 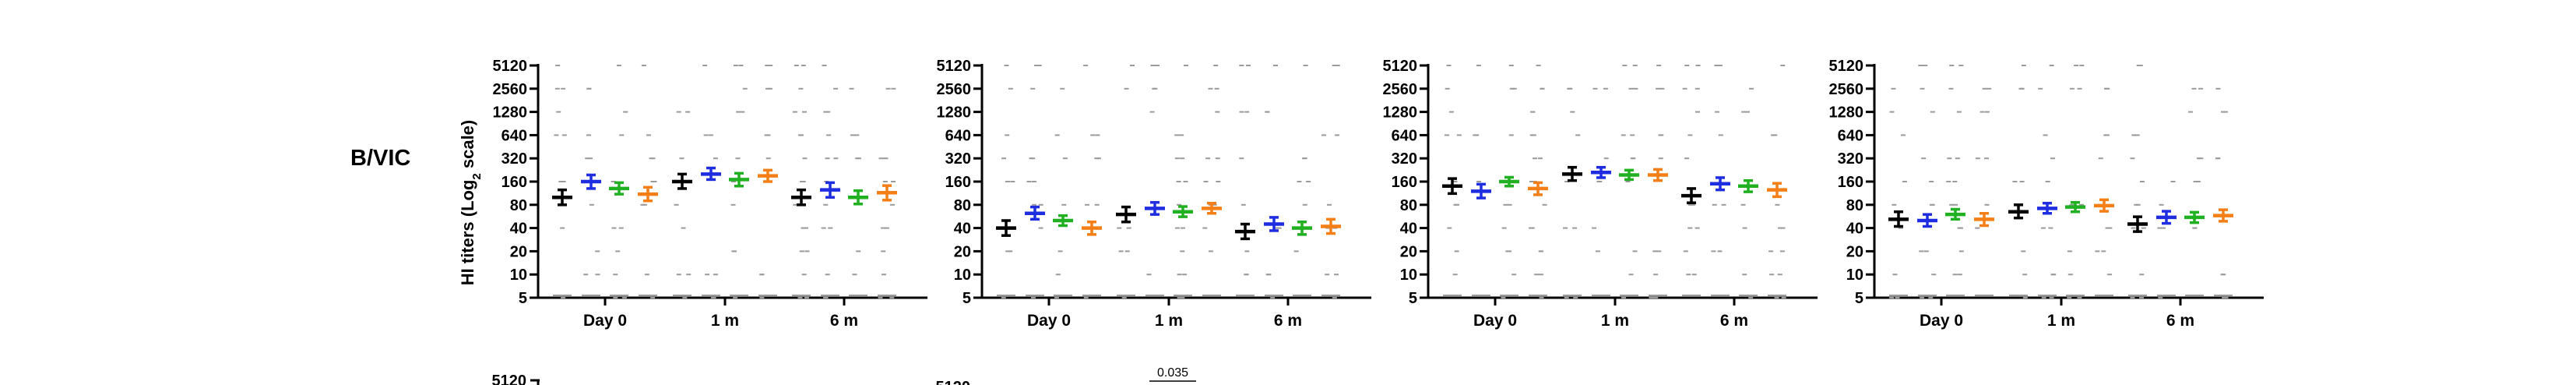 I want to click on y-axis-label-subscript: 2, so click(x=477, y=176).